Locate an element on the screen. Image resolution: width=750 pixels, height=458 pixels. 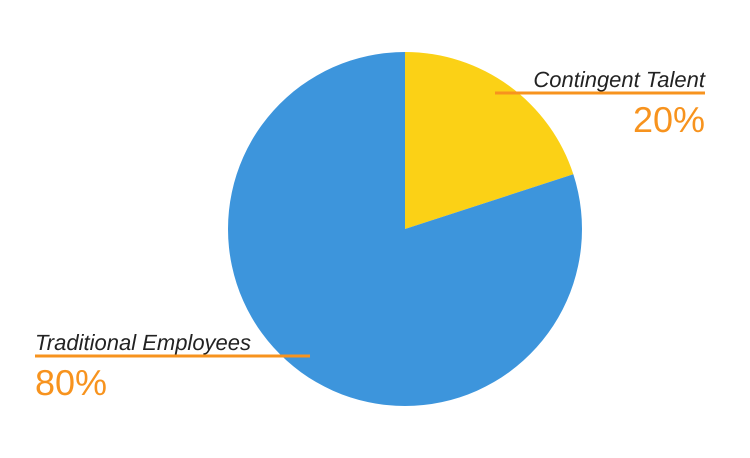
slice-label: Contingent Talent is located at coordinates (619, 79).